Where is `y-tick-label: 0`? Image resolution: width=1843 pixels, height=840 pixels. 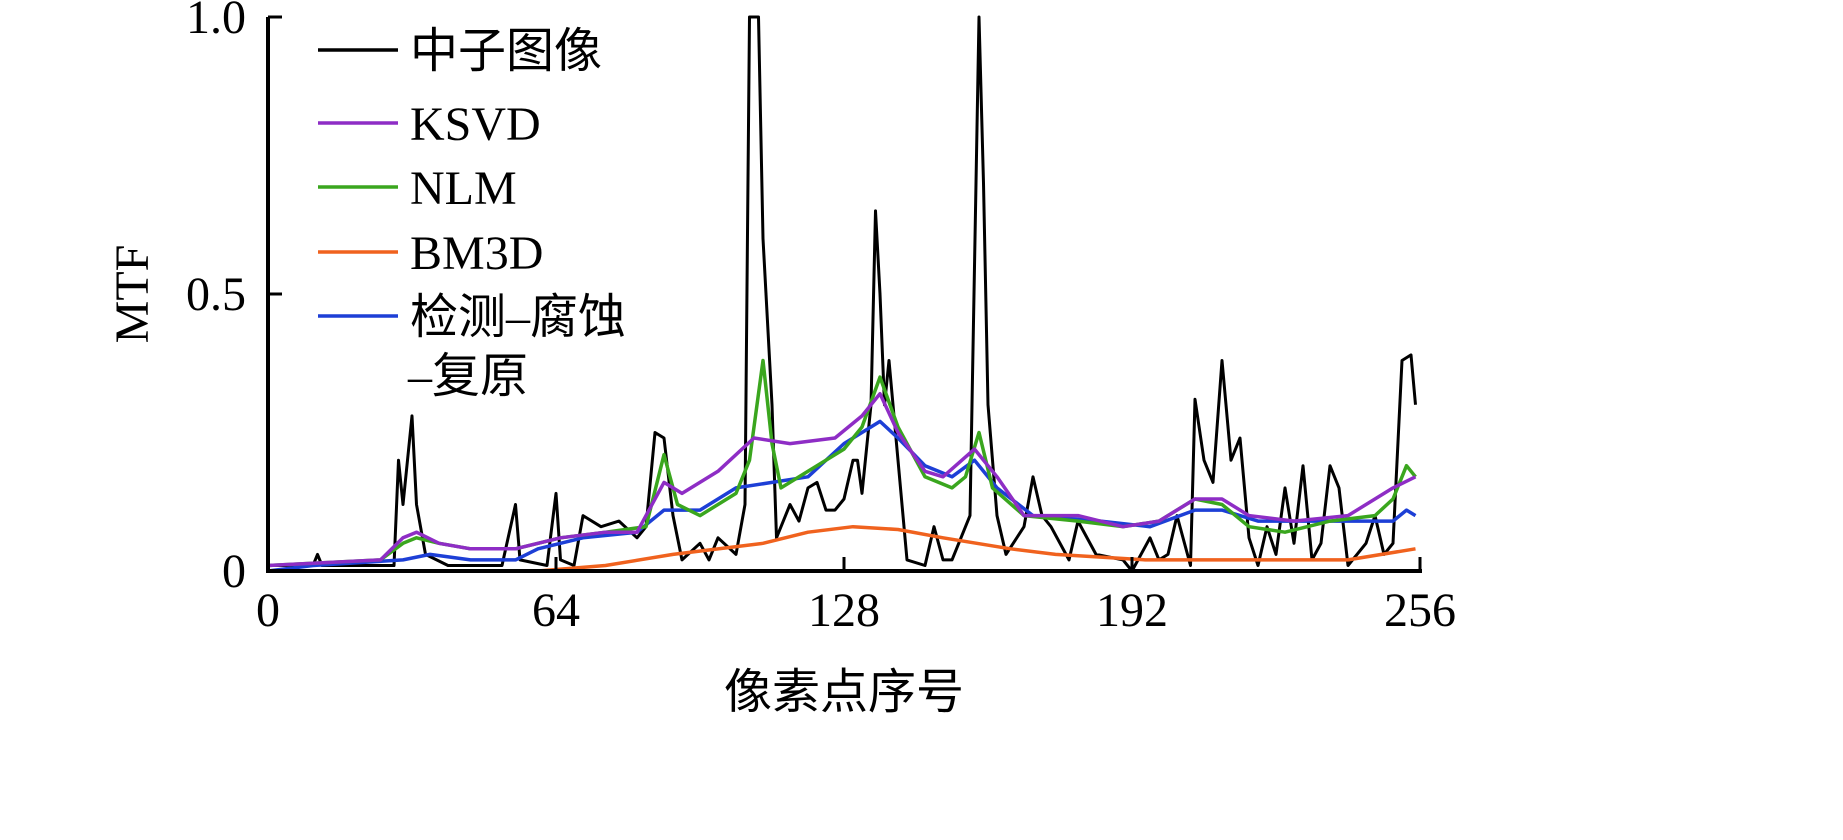 y-tick-label: 0 is located at coordinates (234, 571).